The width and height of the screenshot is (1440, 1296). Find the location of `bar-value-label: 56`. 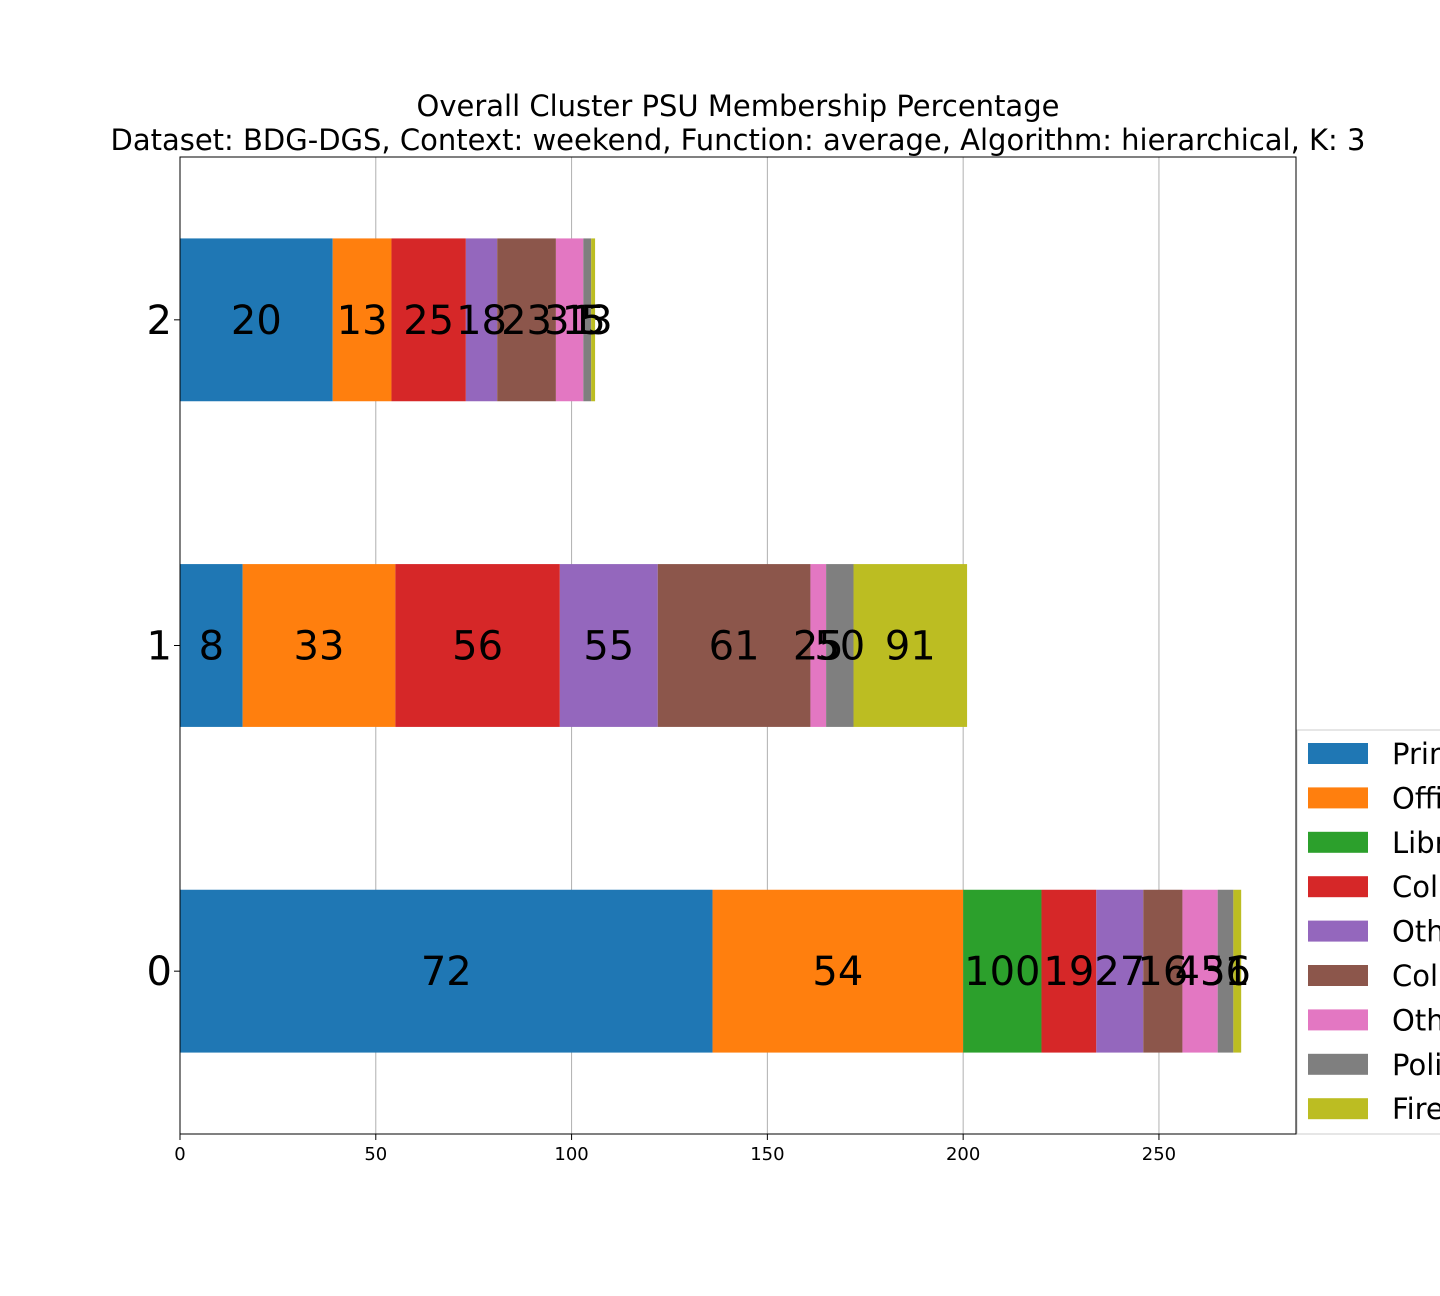

bar-value-label: 56 is located at coordinates (477, 647).